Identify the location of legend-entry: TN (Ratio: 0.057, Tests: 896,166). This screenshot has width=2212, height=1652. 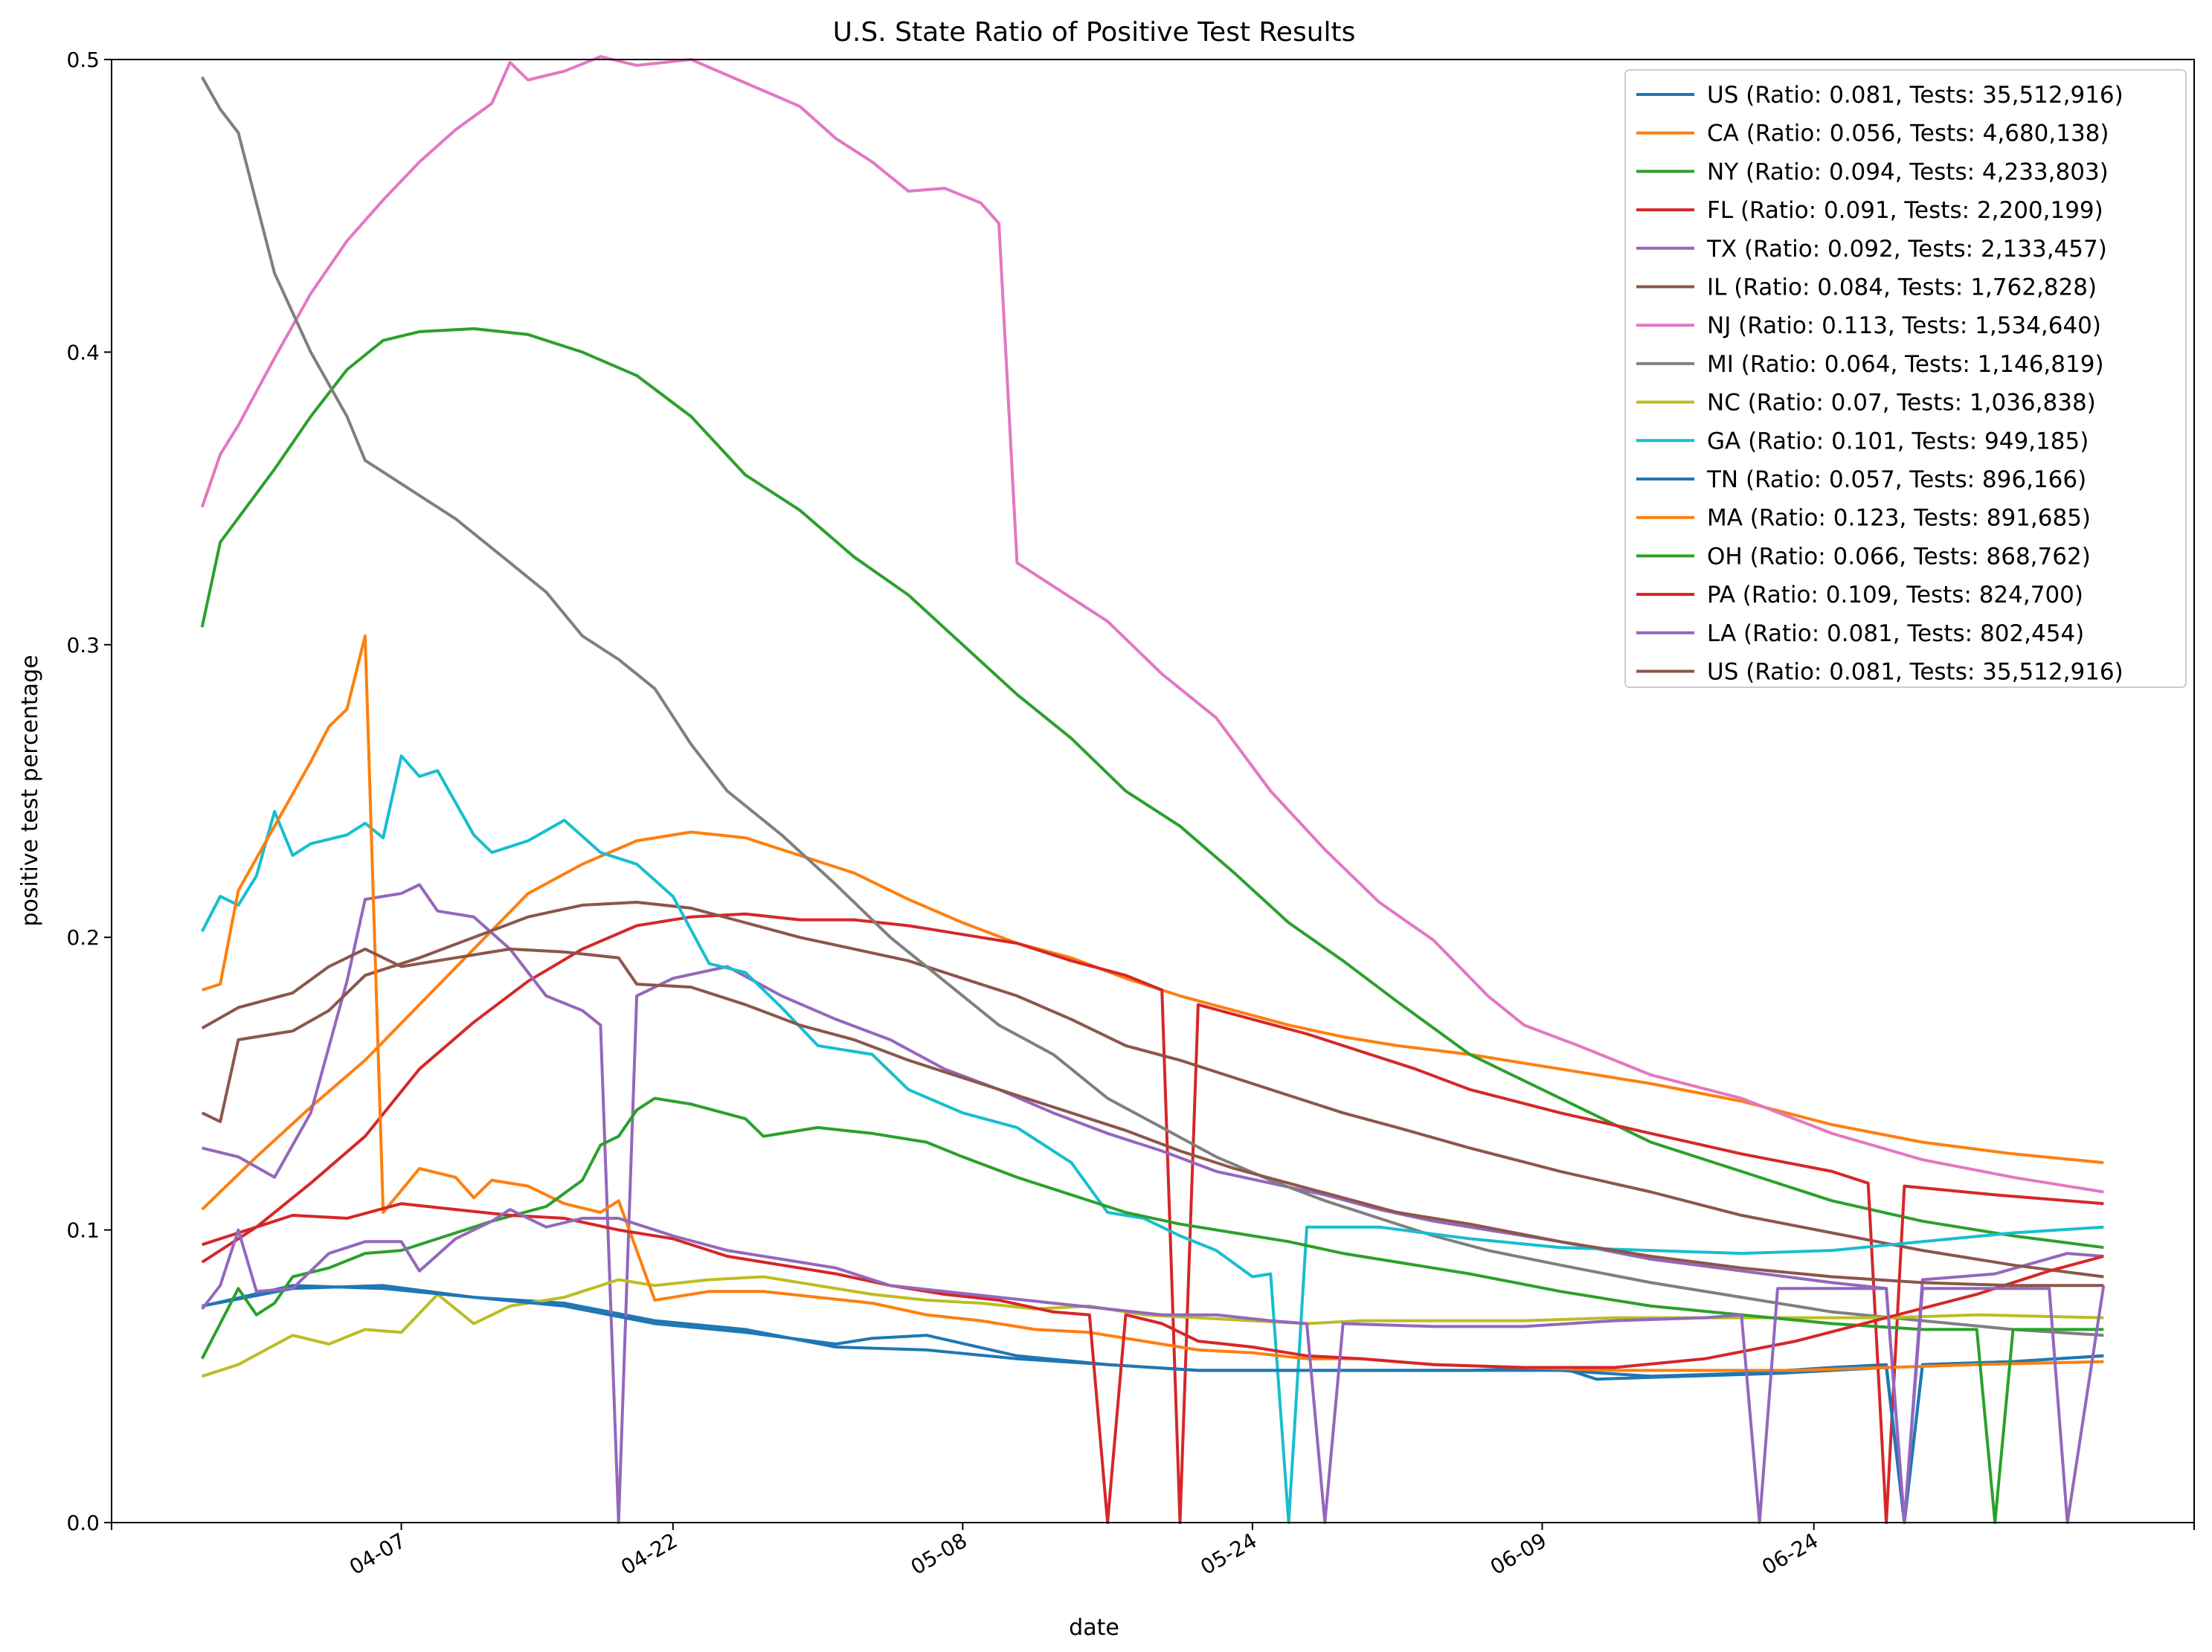
(1896, 479).